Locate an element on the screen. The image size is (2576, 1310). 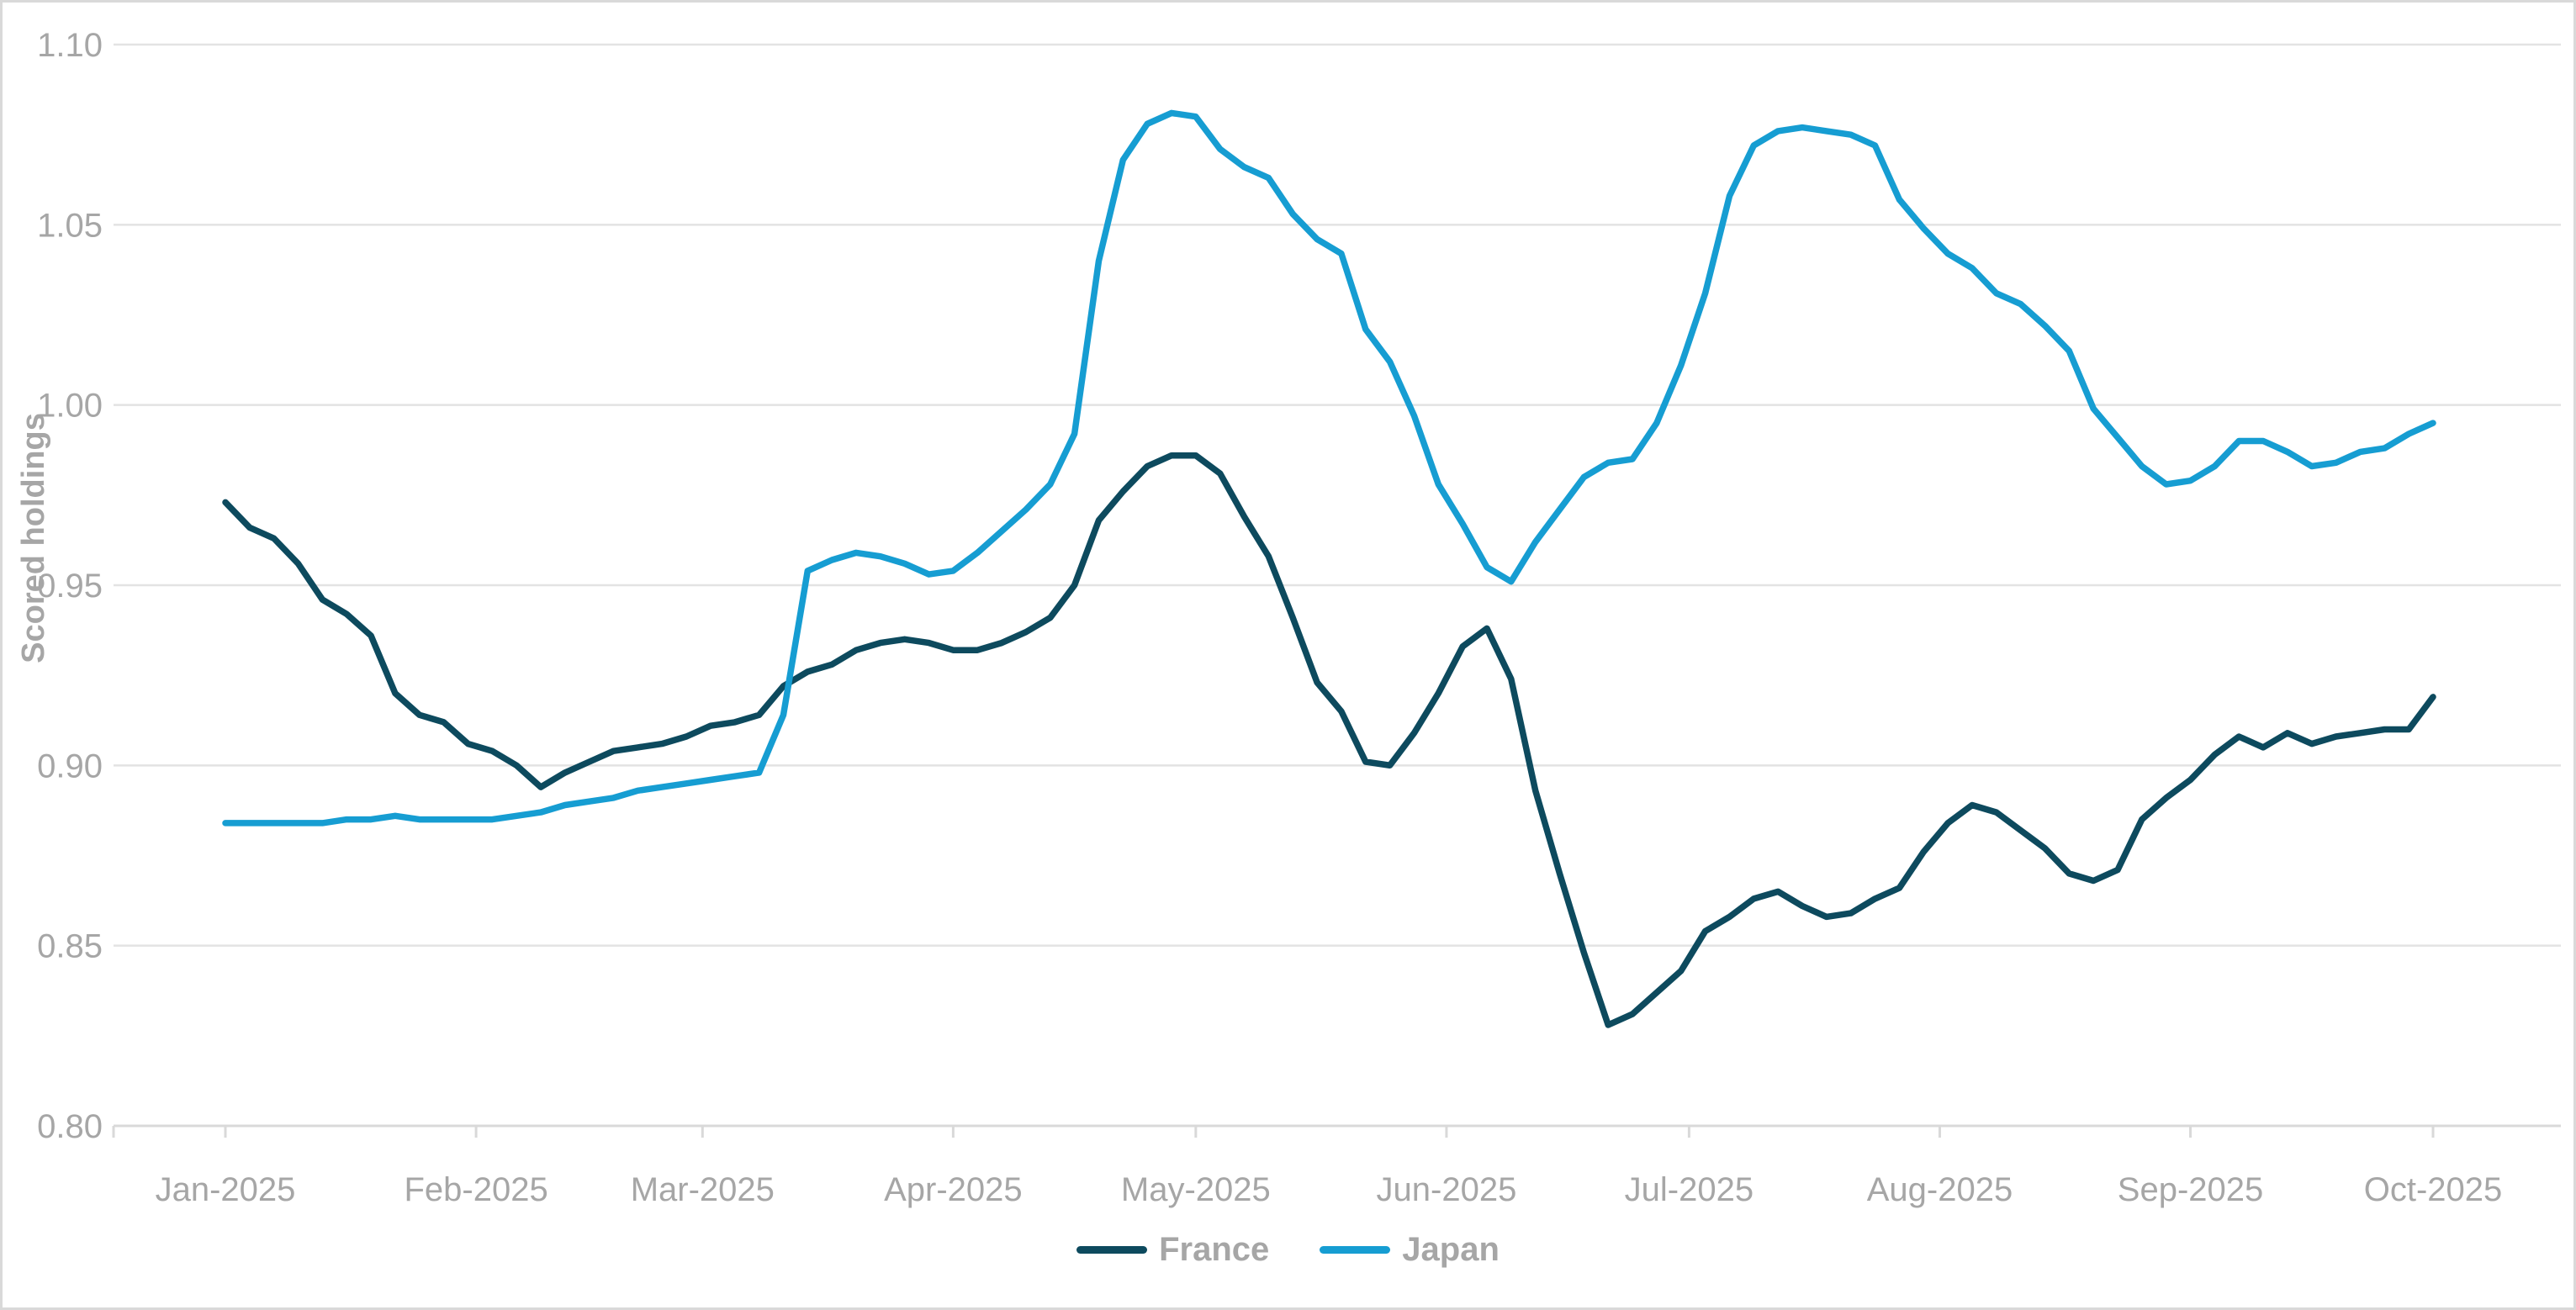
y-axis-tick-label: 1.05 is located at coordinates (70, 225).